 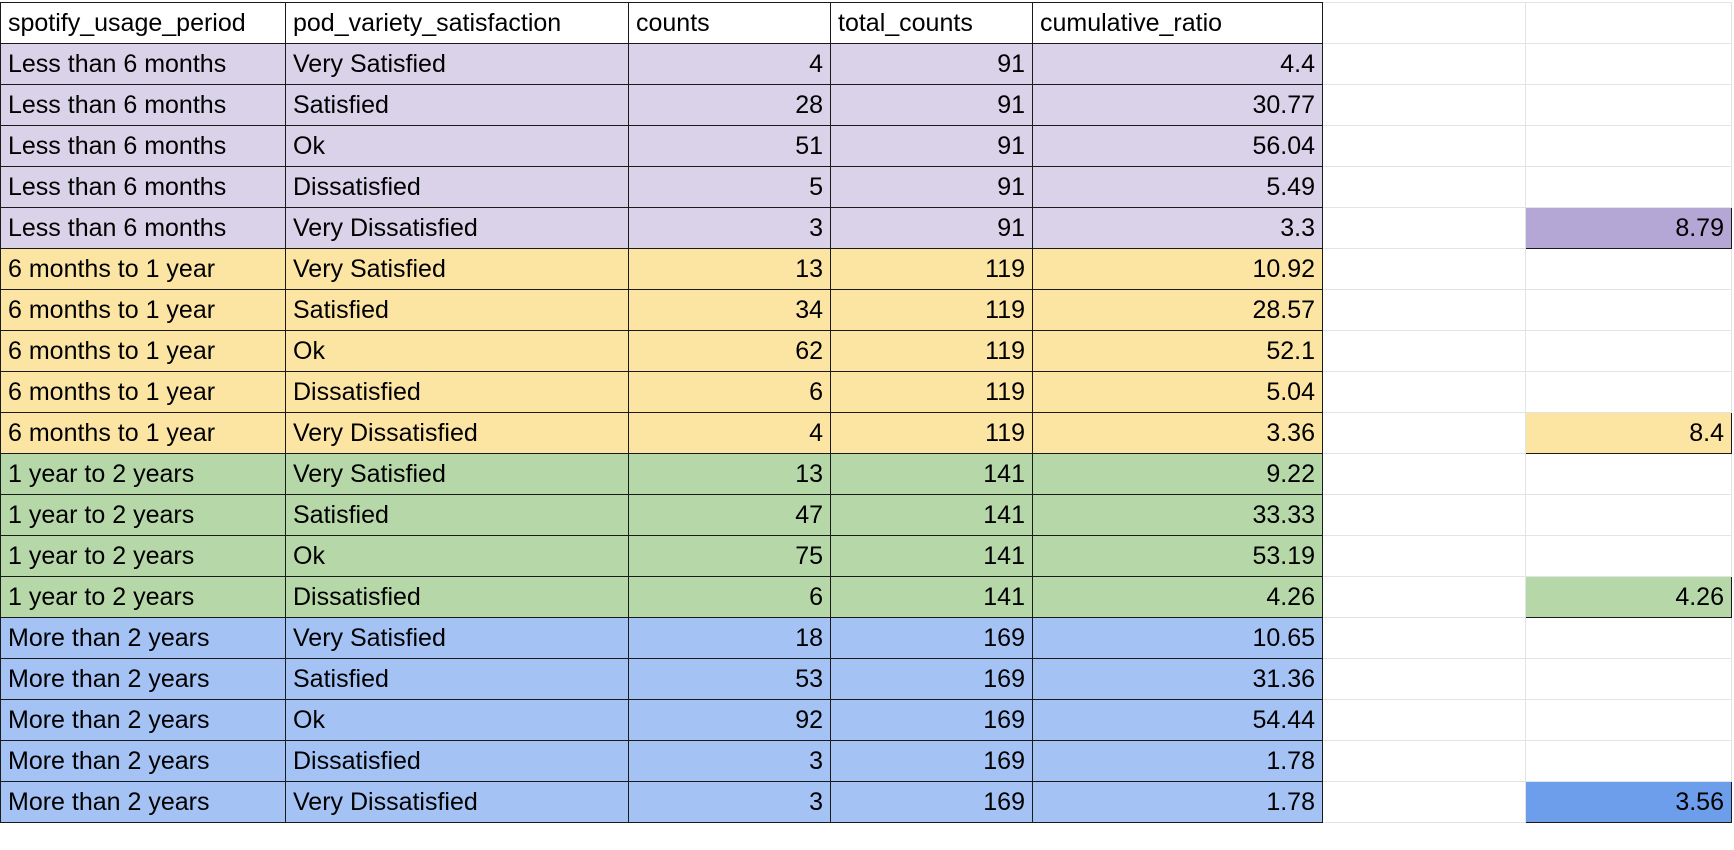 I want to click on cell-counts: 53, so click(x=729, y=679).